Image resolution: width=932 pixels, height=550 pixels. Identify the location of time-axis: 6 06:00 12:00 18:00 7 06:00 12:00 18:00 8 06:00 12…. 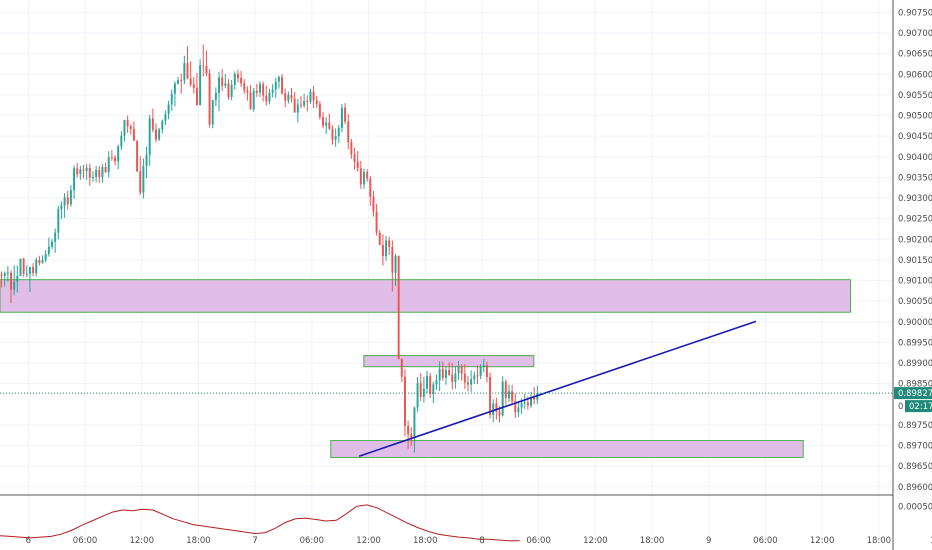
(479, 541).